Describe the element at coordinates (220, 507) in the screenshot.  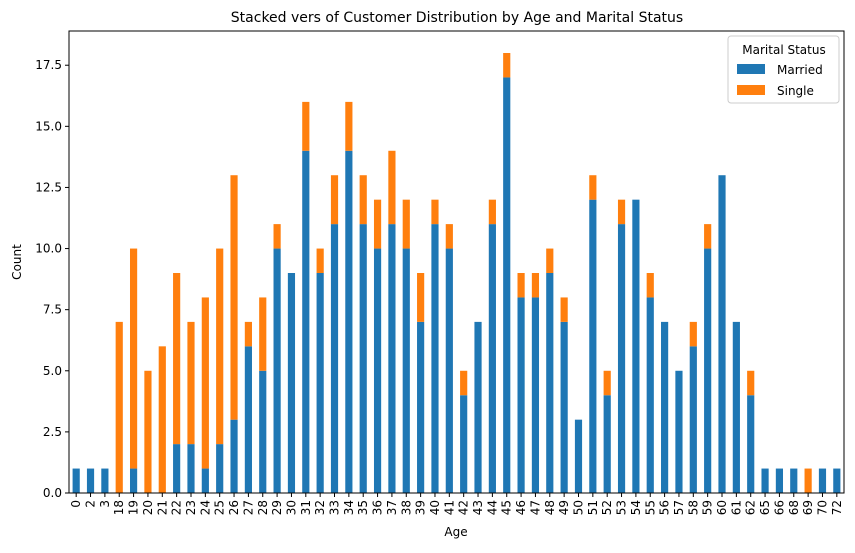
I see `x-tick-label: 25` at that location.